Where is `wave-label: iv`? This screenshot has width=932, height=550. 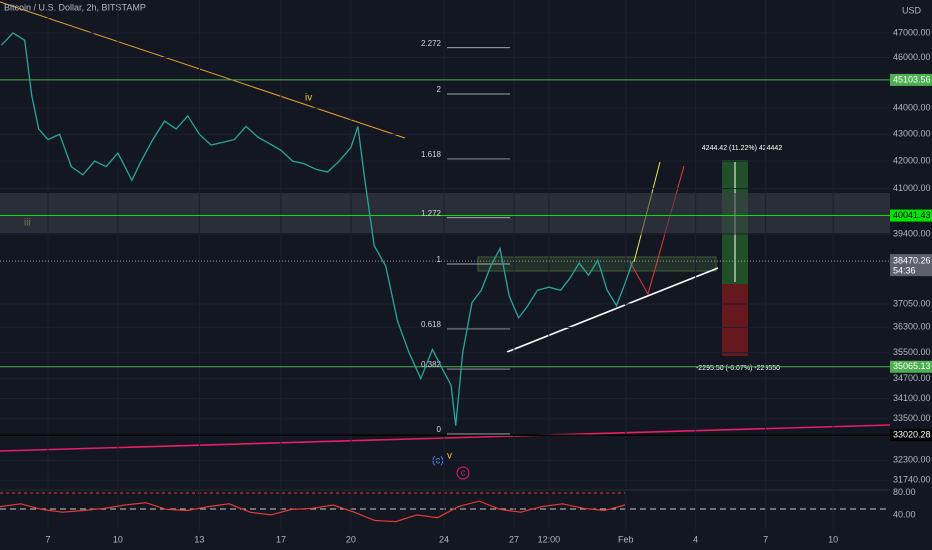
wave-label: iv is located at coordinates (308, 98).